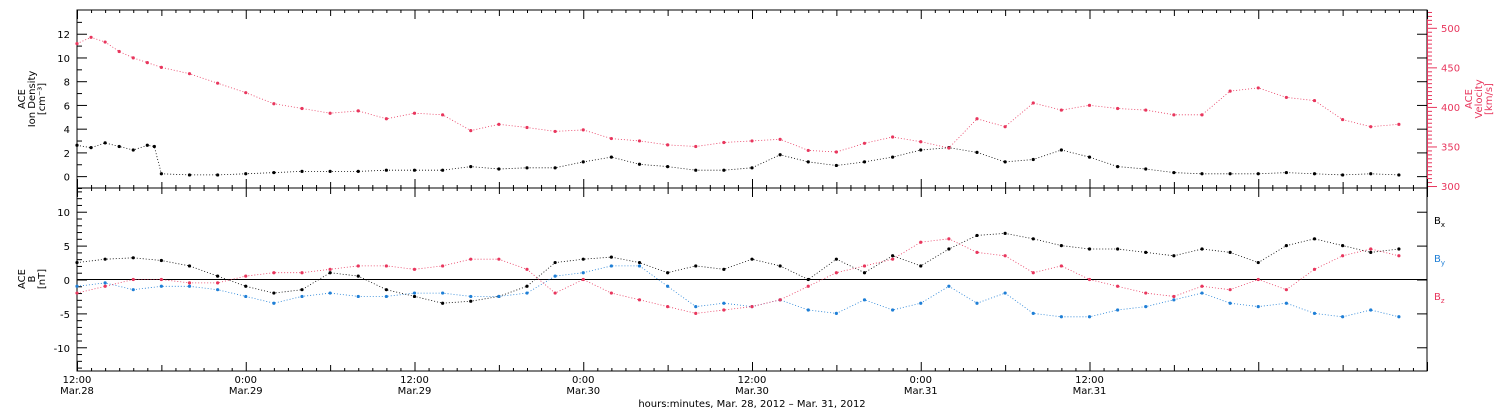 Image resolution: width=1500 pixels, height=410 pixels. I want to click on legend-by-main: B, so click(1437, 259).